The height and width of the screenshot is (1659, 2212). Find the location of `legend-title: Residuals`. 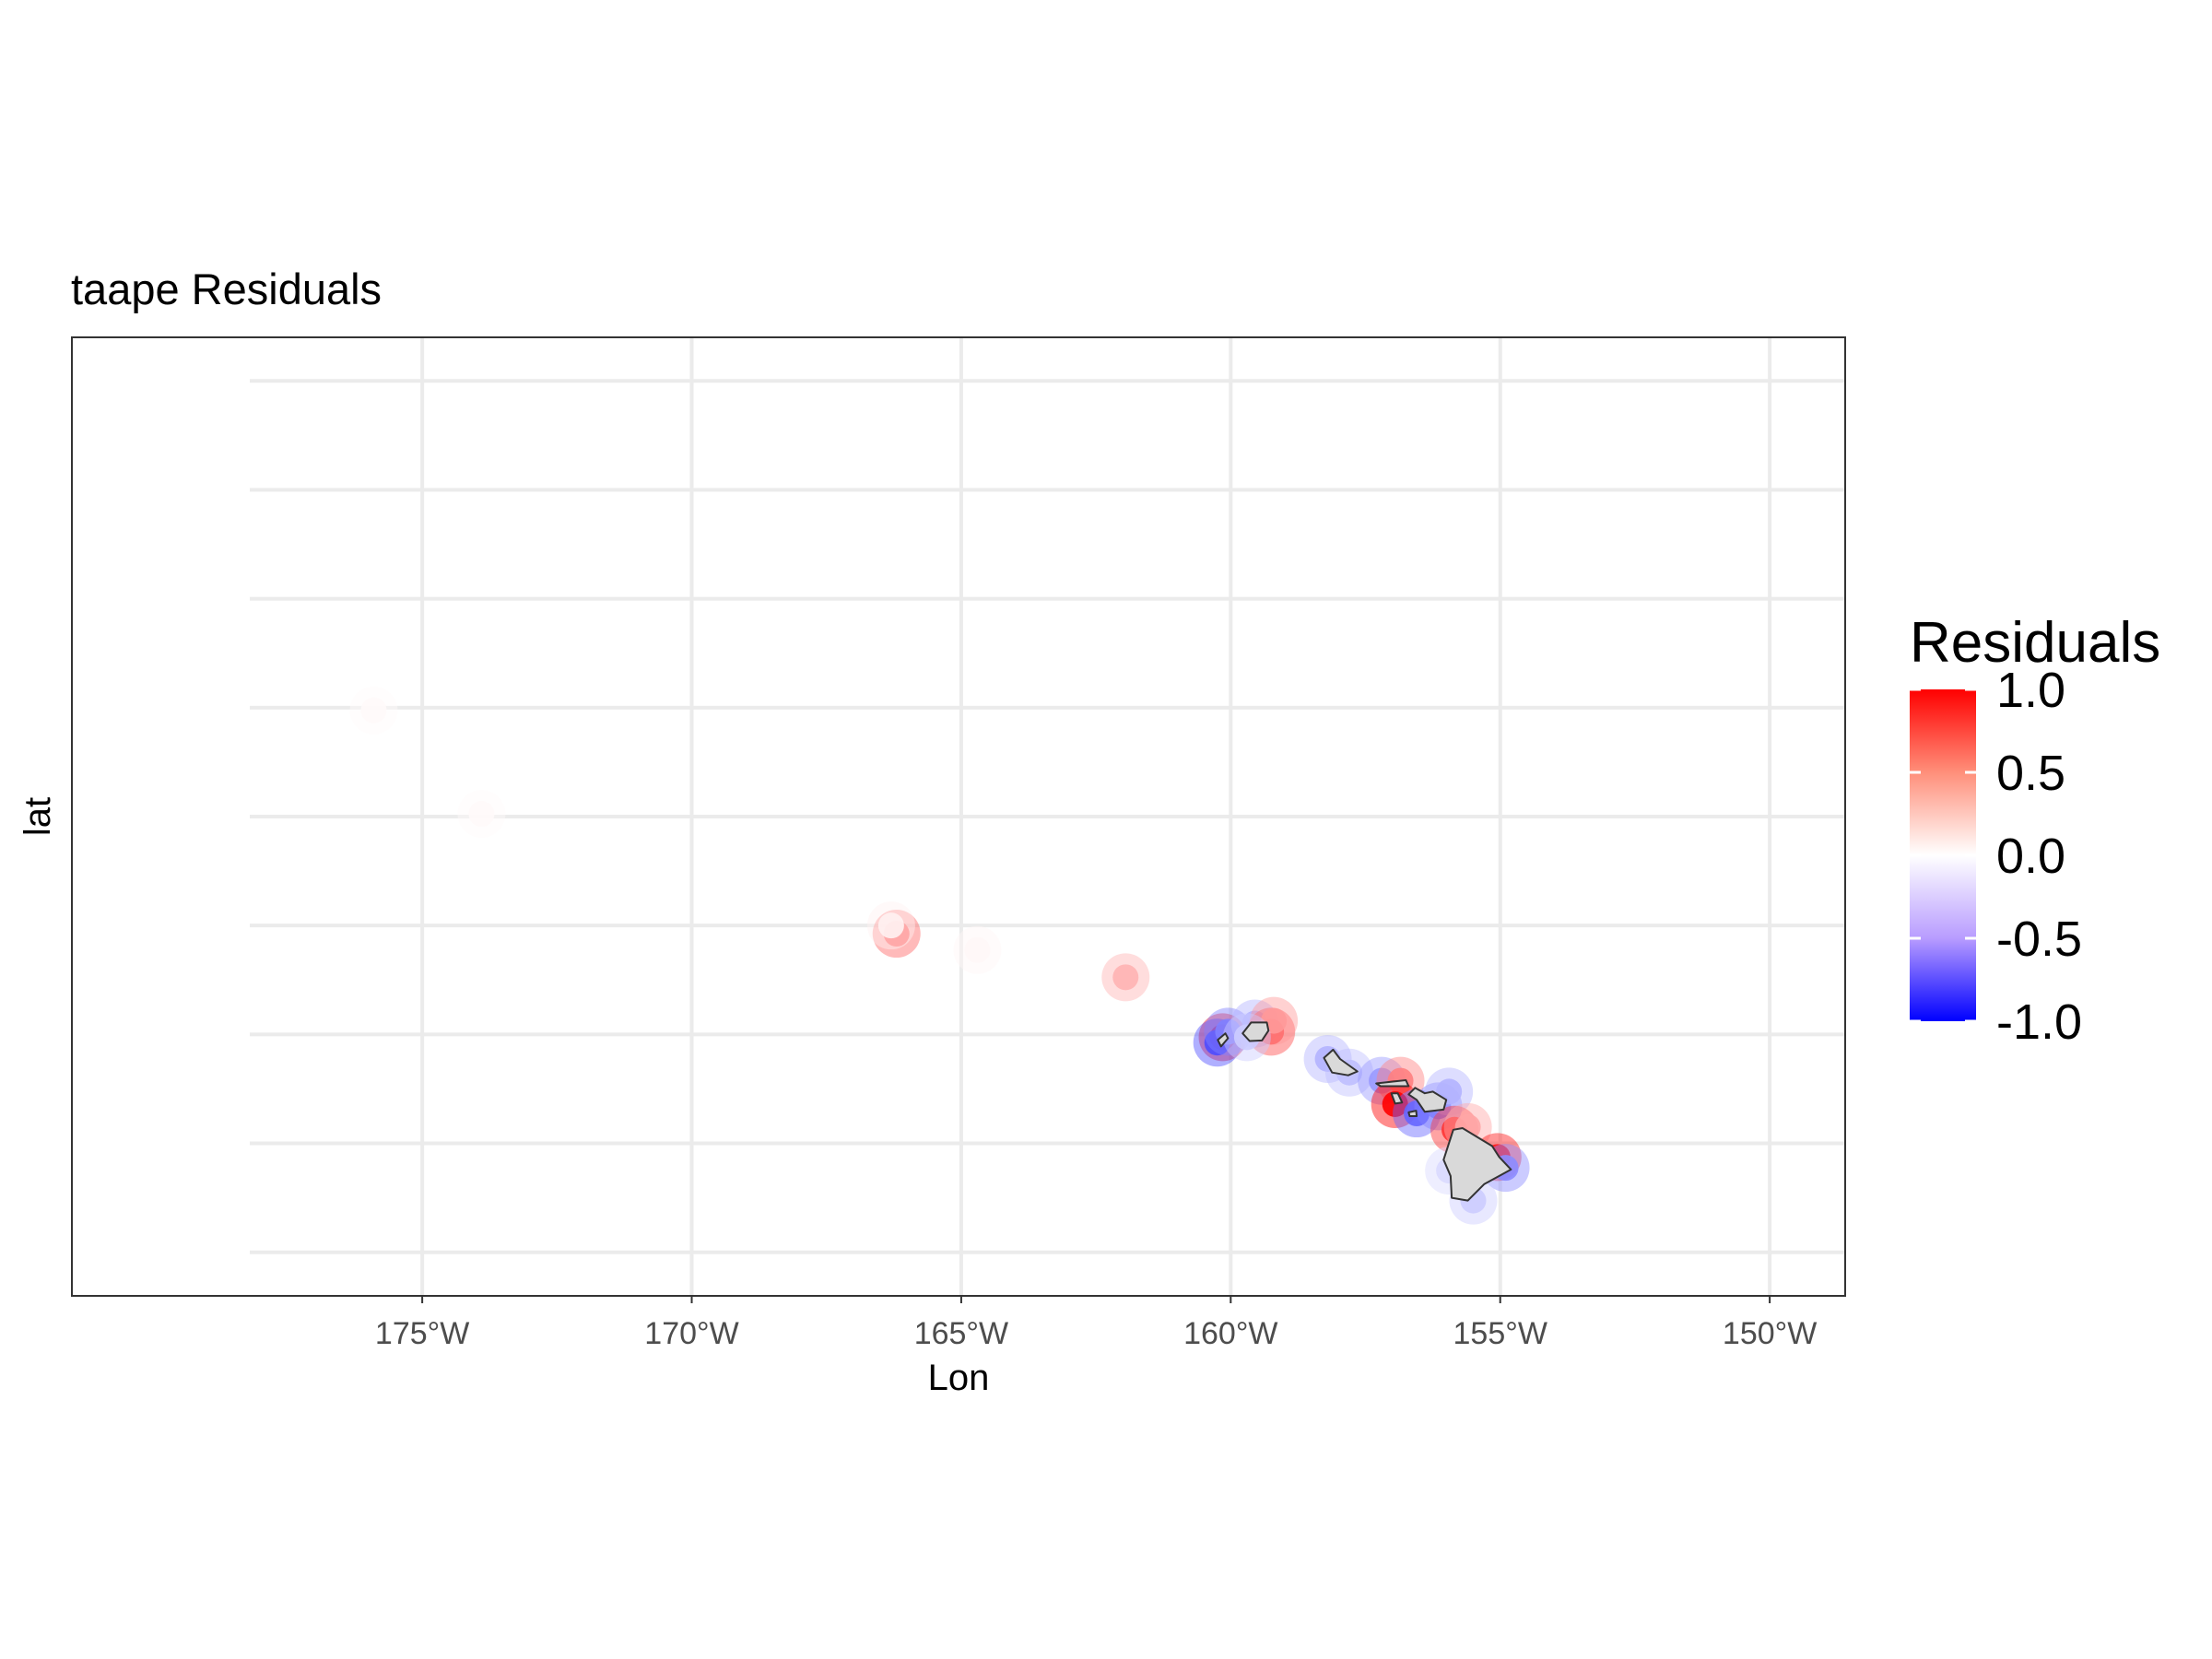

legend-title: Residuals is located at coordinates (2035, 643).